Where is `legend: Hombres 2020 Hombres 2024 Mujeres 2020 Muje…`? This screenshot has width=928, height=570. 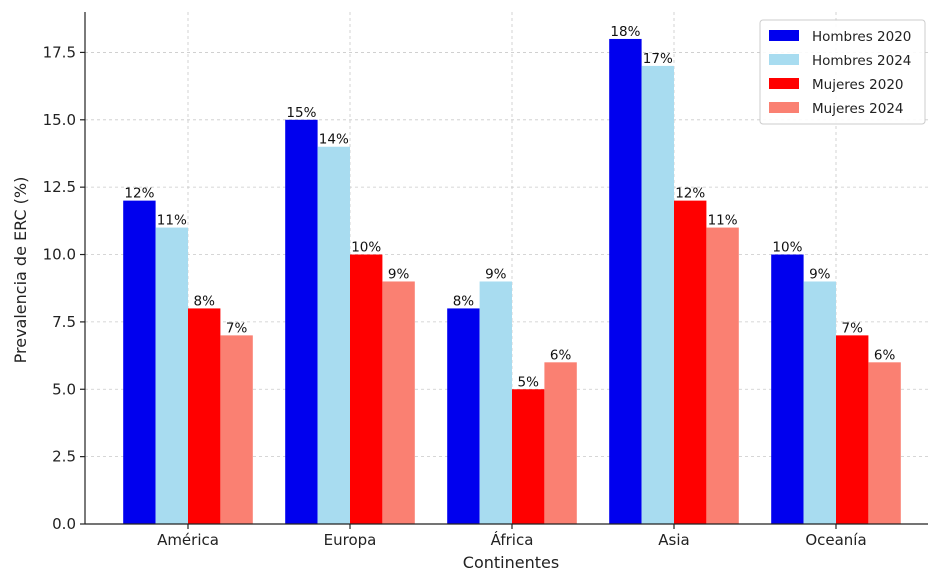 legend: Hombres 2020 Hombres 2024 Mujeres 2020 Muje… is located at coordinates (842, 72).